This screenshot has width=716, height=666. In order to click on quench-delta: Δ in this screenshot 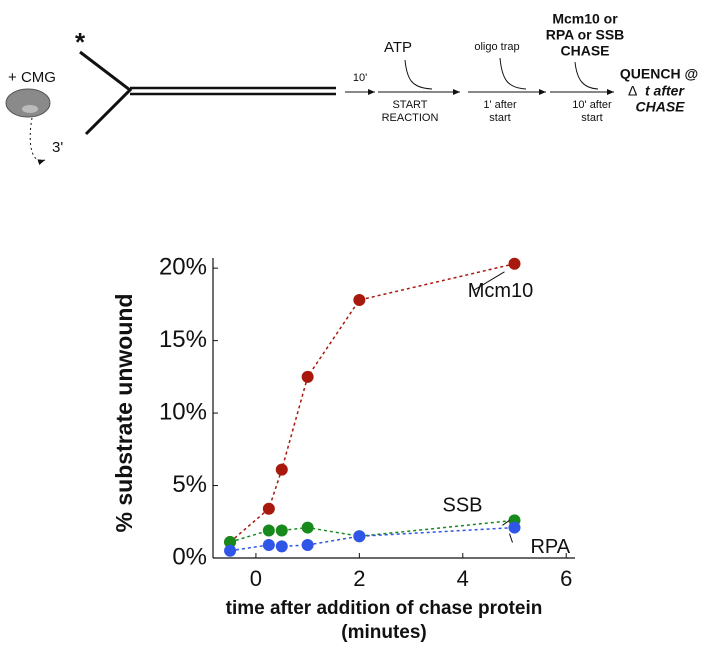, I will do `click(632, 91)`.